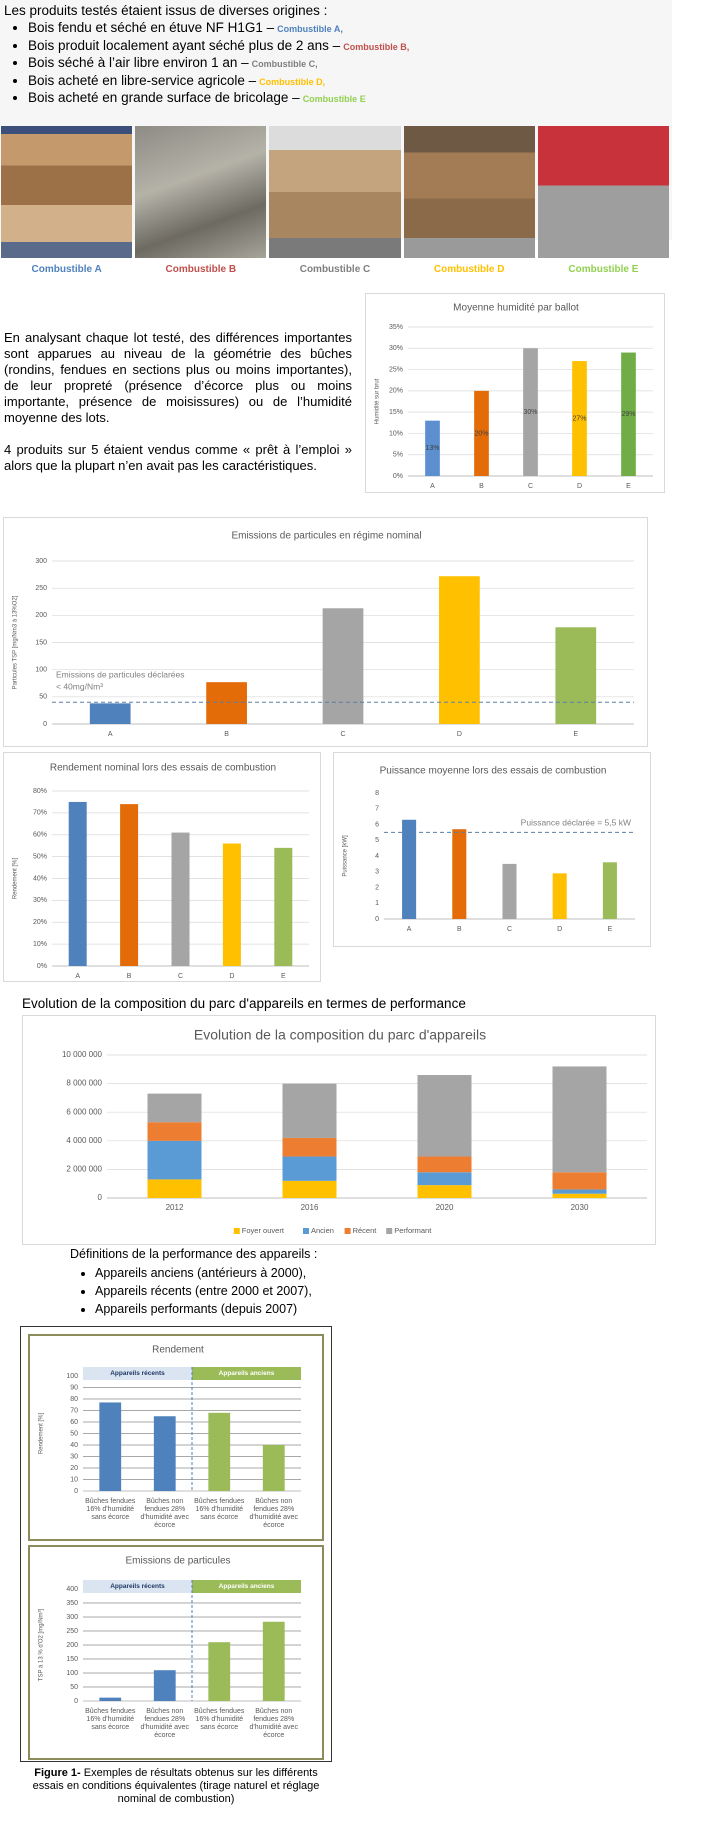 The height and width of the screenshot is (1848, 716). Describe the element at coordinates (284, 64) in the screenshot. I see `item-label: Combustible C,` at that location.